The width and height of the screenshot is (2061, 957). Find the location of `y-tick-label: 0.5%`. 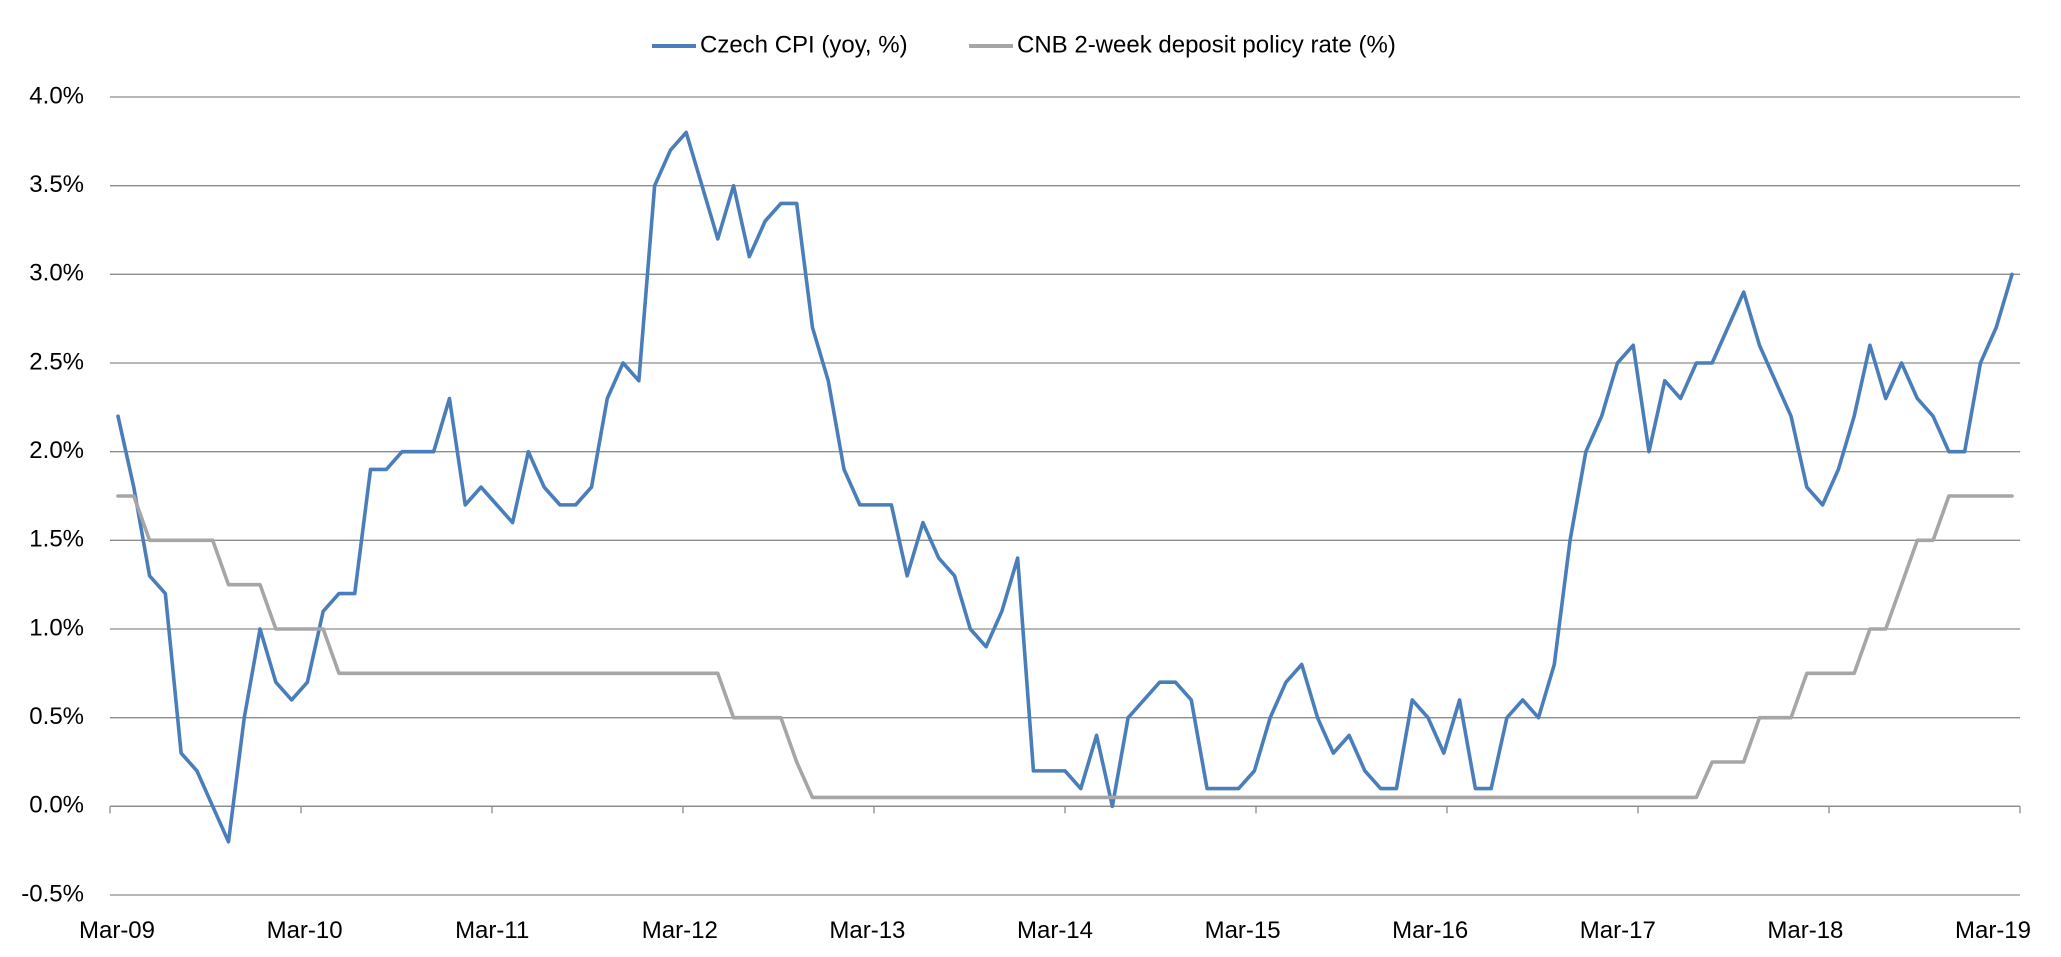

y-tick-label: 0.5% is located at coordinates (56, 716).